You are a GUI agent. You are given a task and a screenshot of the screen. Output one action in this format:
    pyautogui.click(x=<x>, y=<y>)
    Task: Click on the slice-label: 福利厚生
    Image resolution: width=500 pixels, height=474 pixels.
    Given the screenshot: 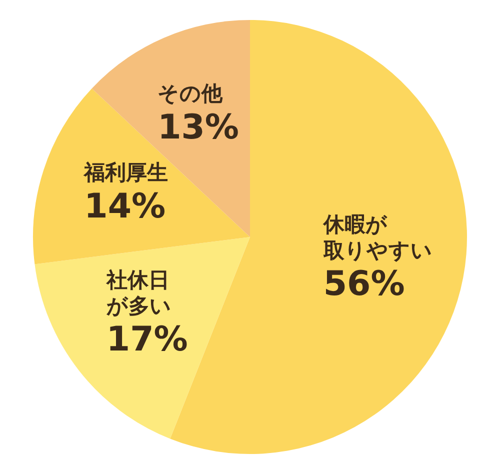 What is the action you would take?
    pyautogui.click(x=125, y=172)
    